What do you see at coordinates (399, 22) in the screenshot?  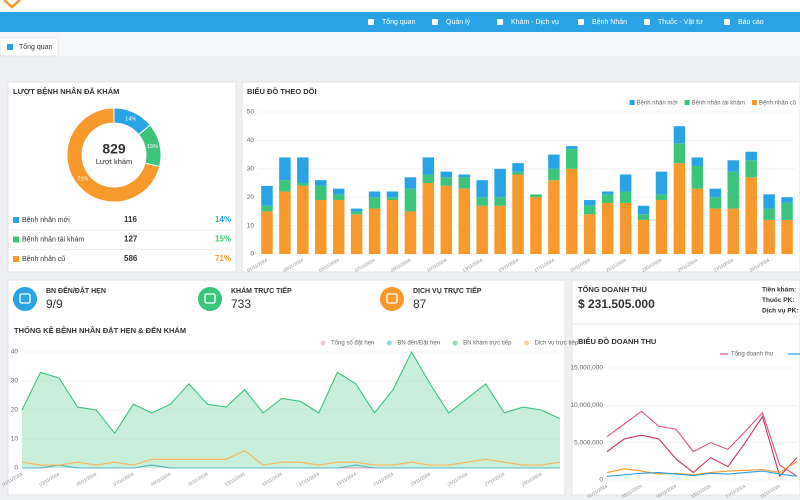 I see `nav-item: Tổng quan` at bounding box center [399, 22].